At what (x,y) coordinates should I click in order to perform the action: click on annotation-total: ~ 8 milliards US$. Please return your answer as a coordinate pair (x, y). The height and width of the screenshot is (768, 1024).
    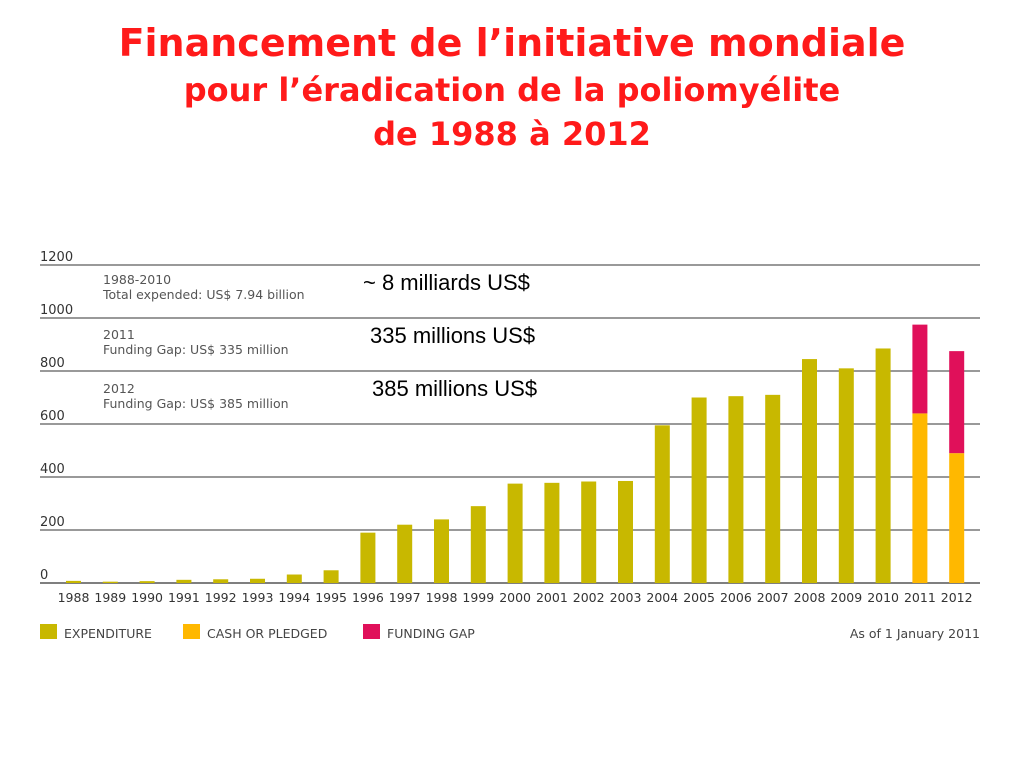
    Looking at the image, I should click on (446, 282).